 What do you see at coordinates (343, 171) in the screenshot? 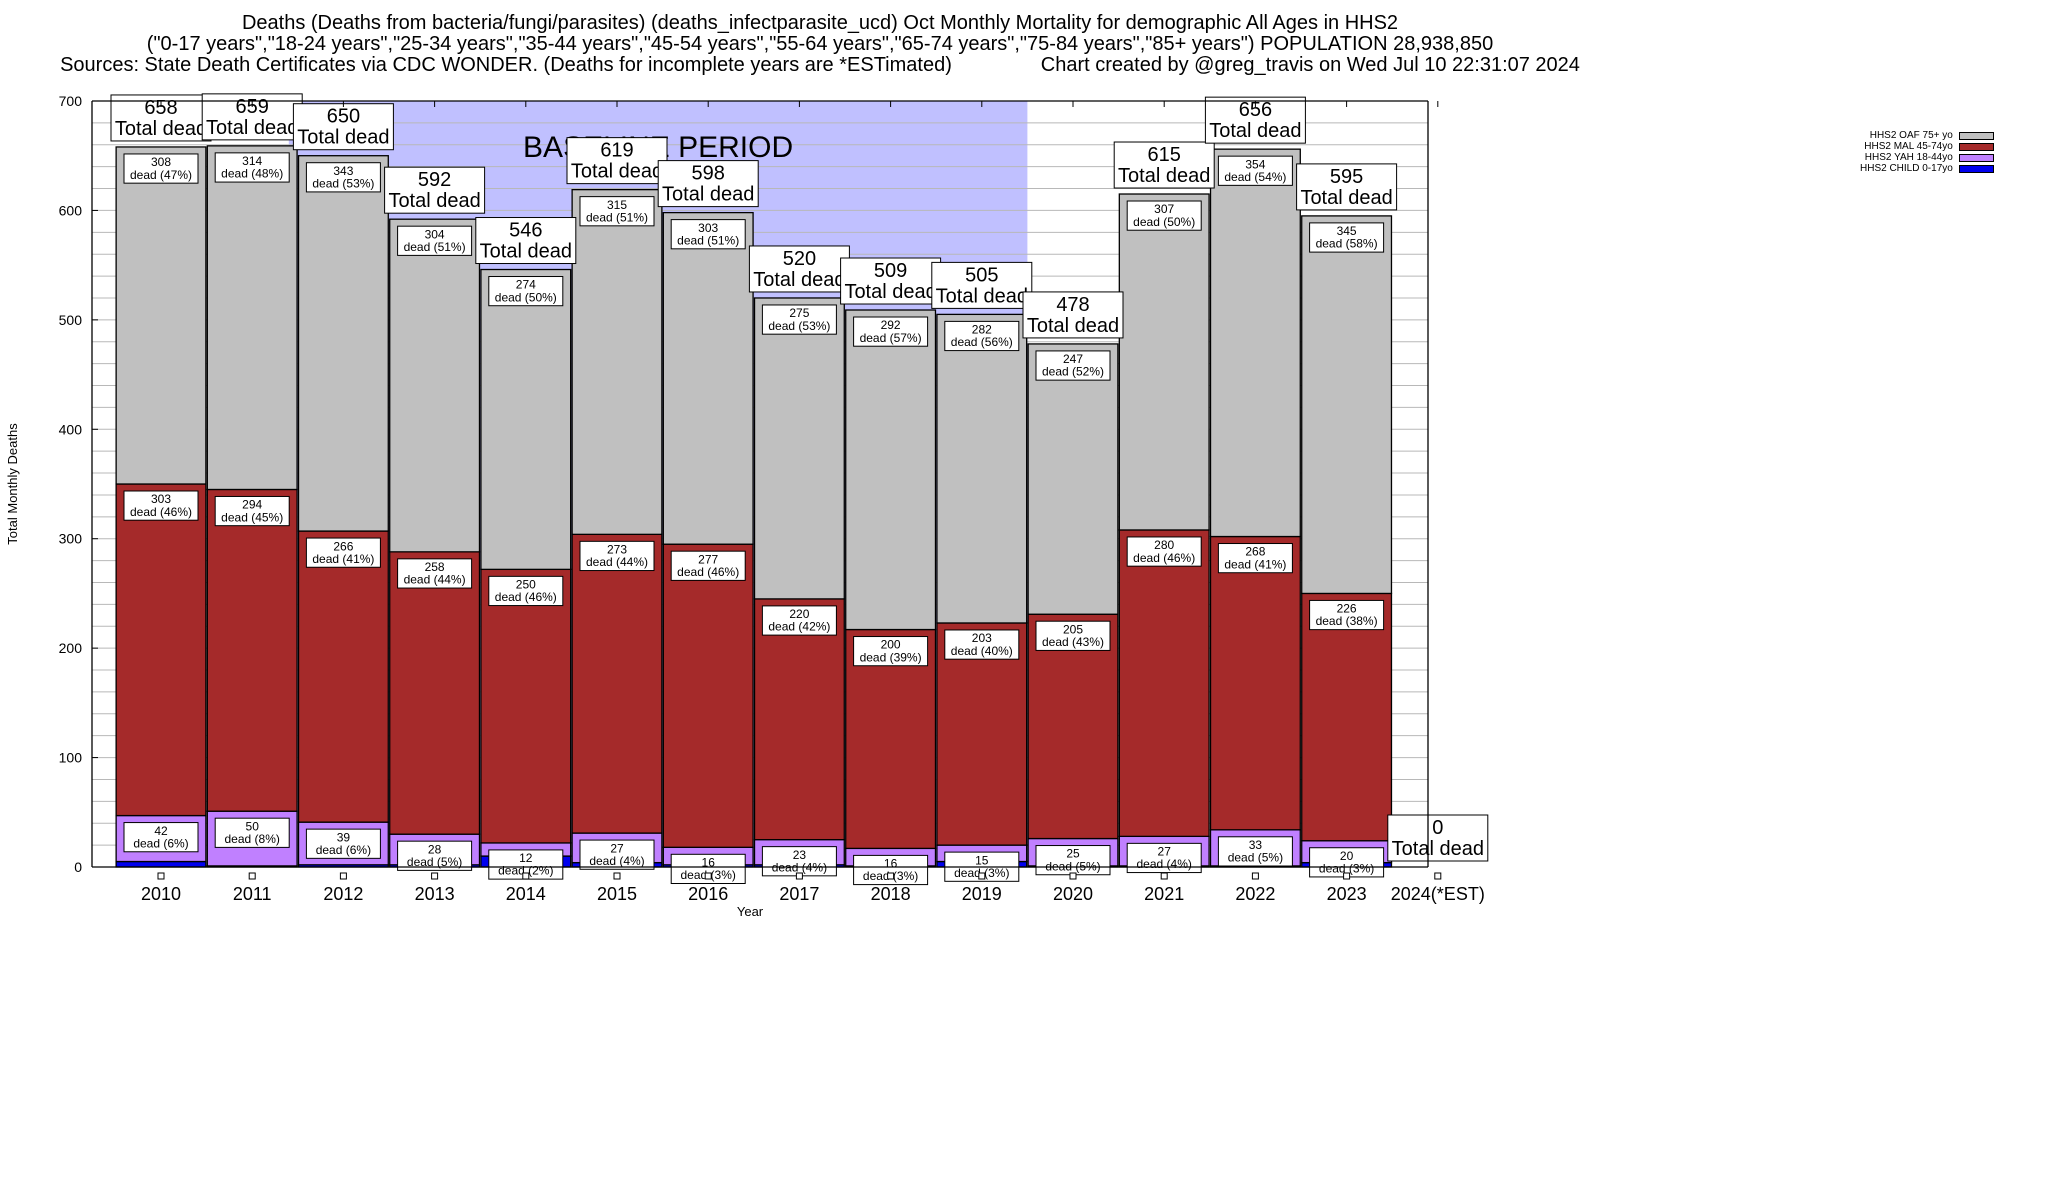
I see `segment-data-label: 343` at bounding box center [343, 171].